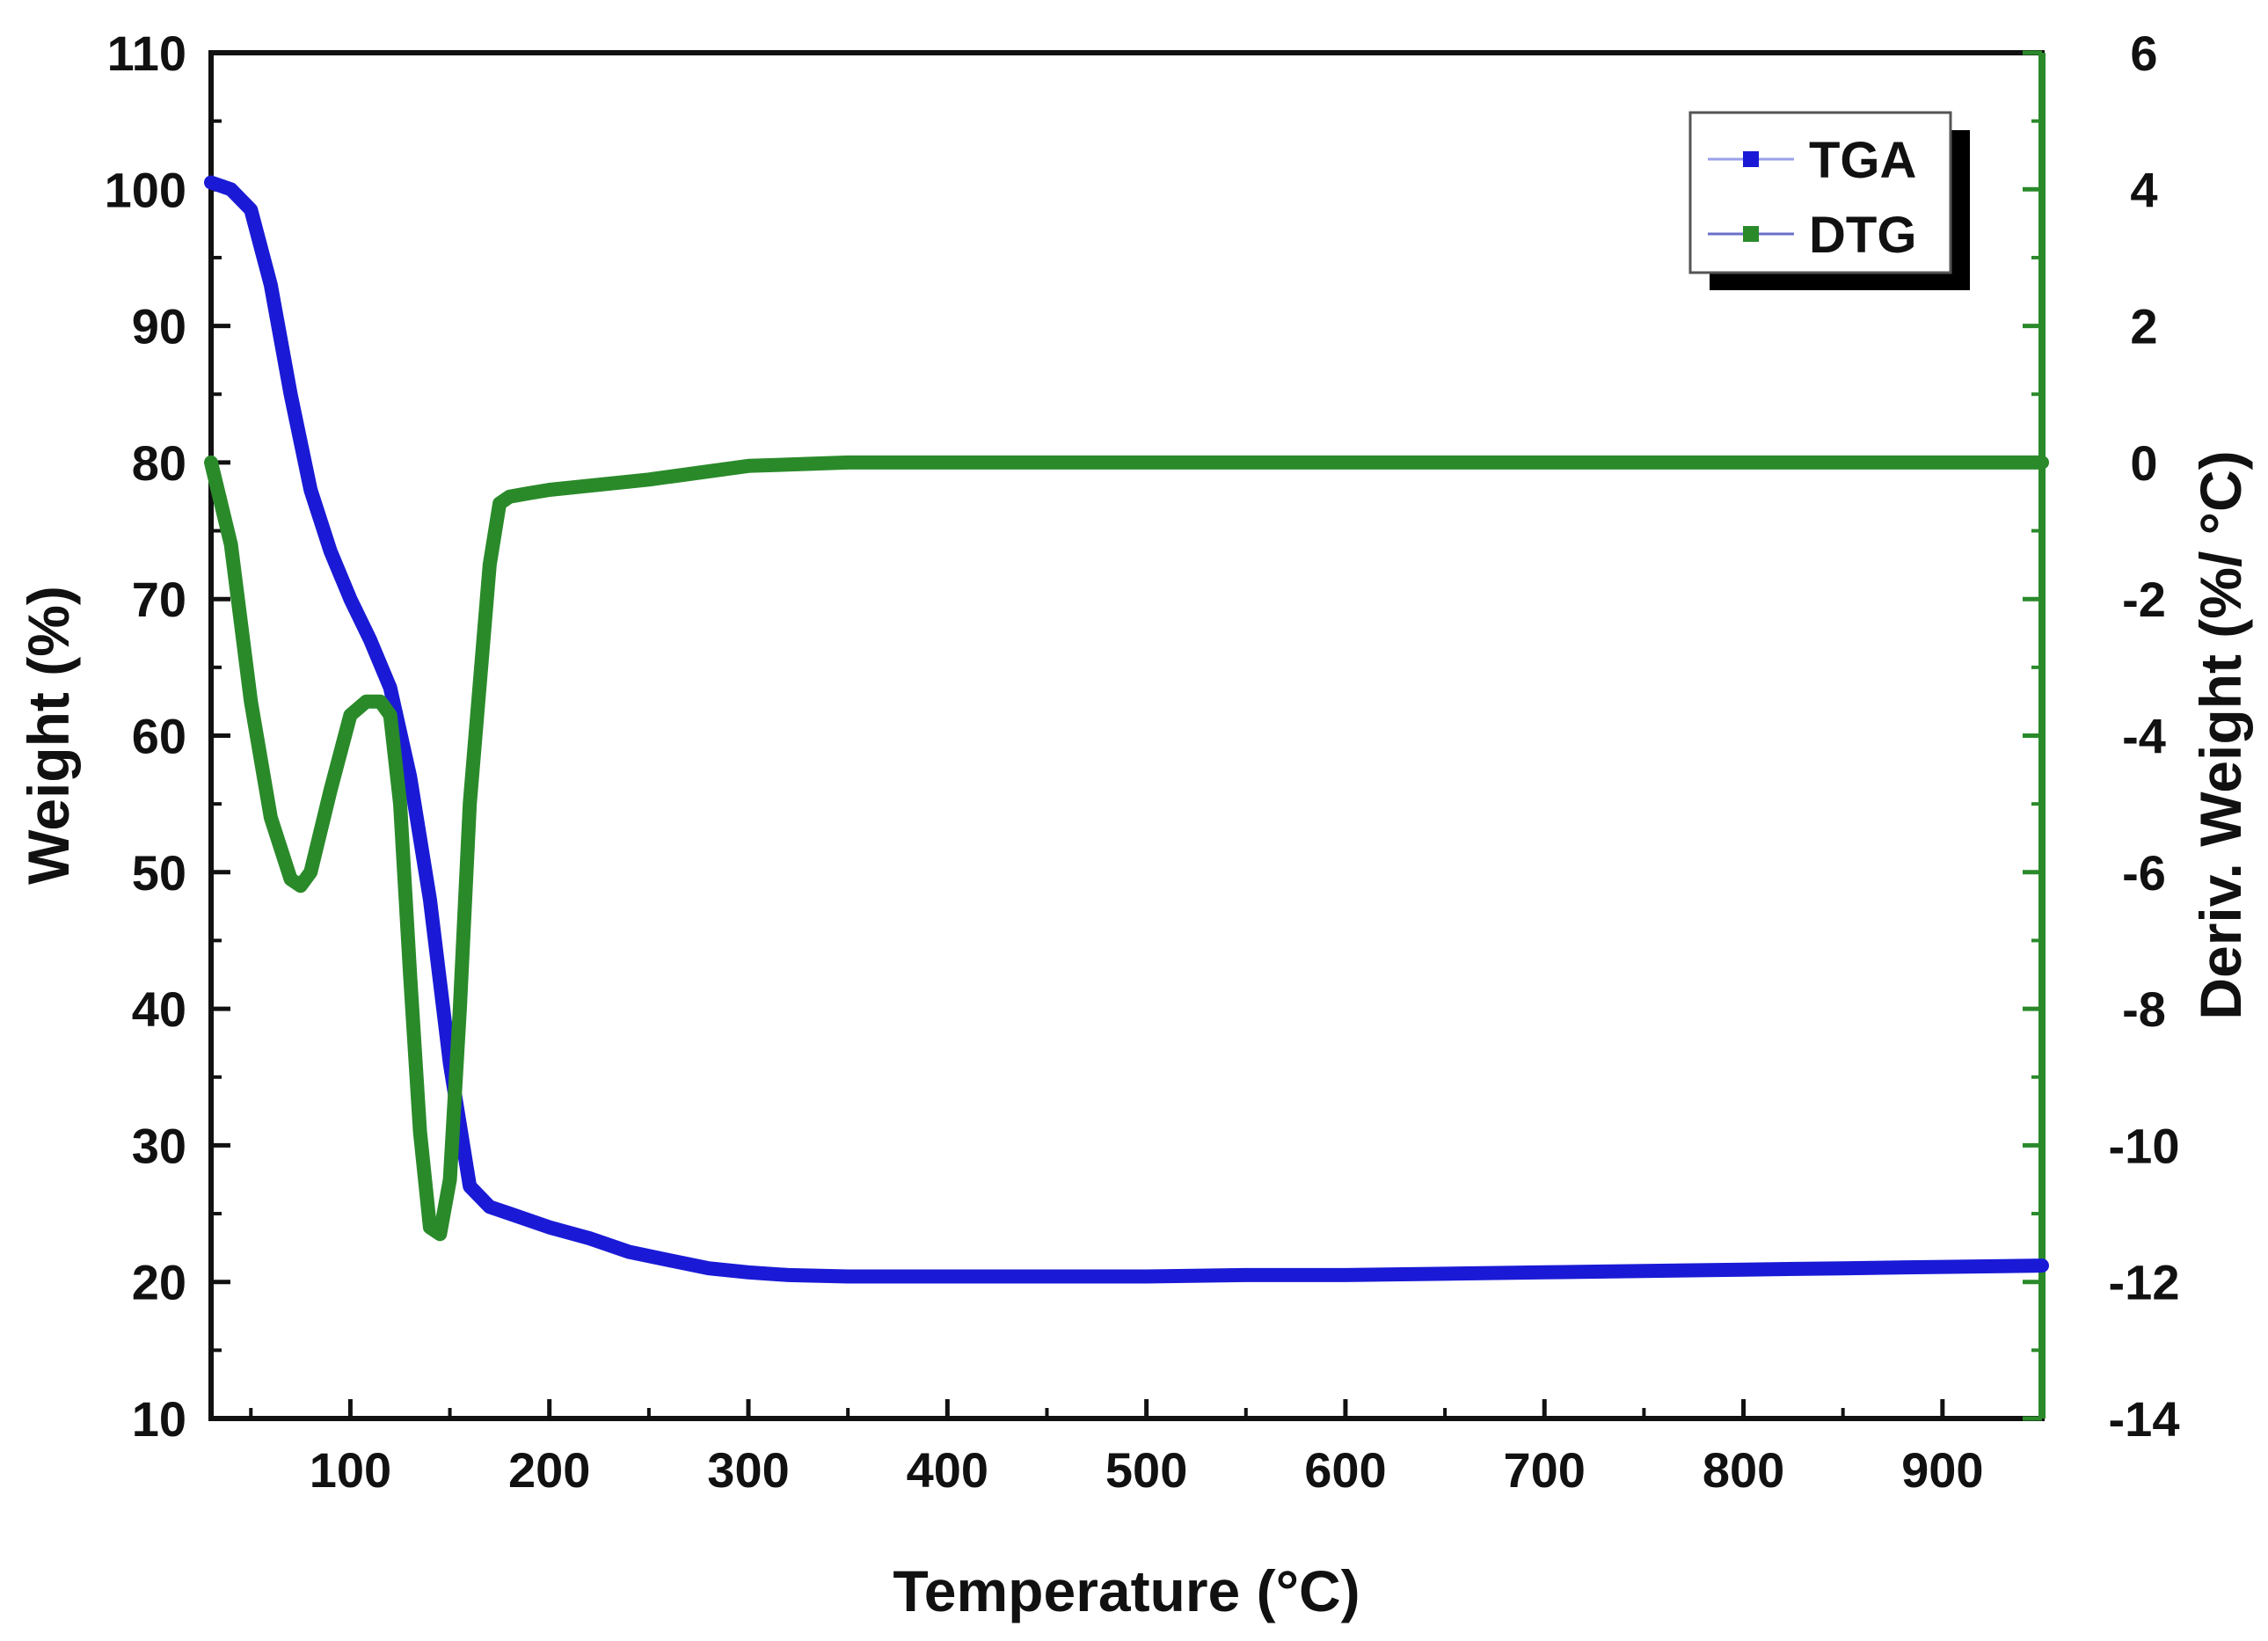 The width and height of the screenshot is (2268, 1641). Describe the element at coordinates (2144, 873) in the screenshot. I see `y2-tick-label: -6` at that location.